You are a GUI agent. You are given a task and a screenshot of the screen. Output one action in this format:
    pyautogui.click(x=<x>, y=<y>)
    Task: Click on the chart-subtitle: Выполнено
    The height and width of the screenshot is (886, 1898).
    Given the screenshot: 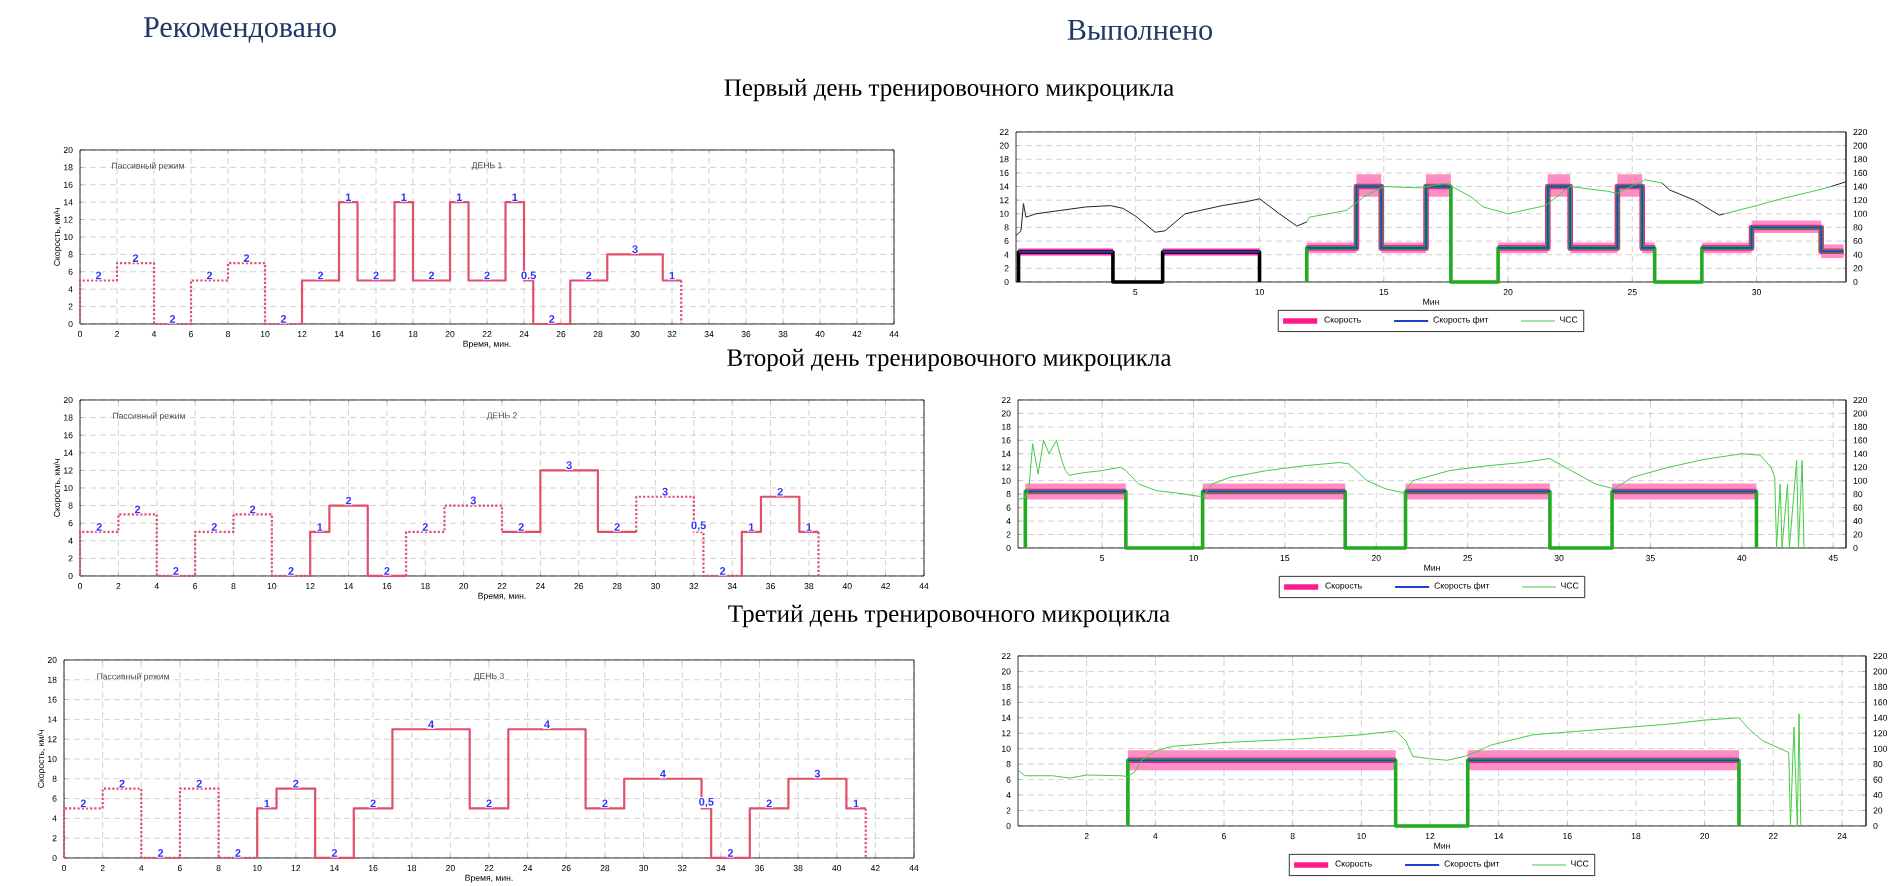 What is the action you would take?
    pyautogui.click(x=1139, y=30)
    